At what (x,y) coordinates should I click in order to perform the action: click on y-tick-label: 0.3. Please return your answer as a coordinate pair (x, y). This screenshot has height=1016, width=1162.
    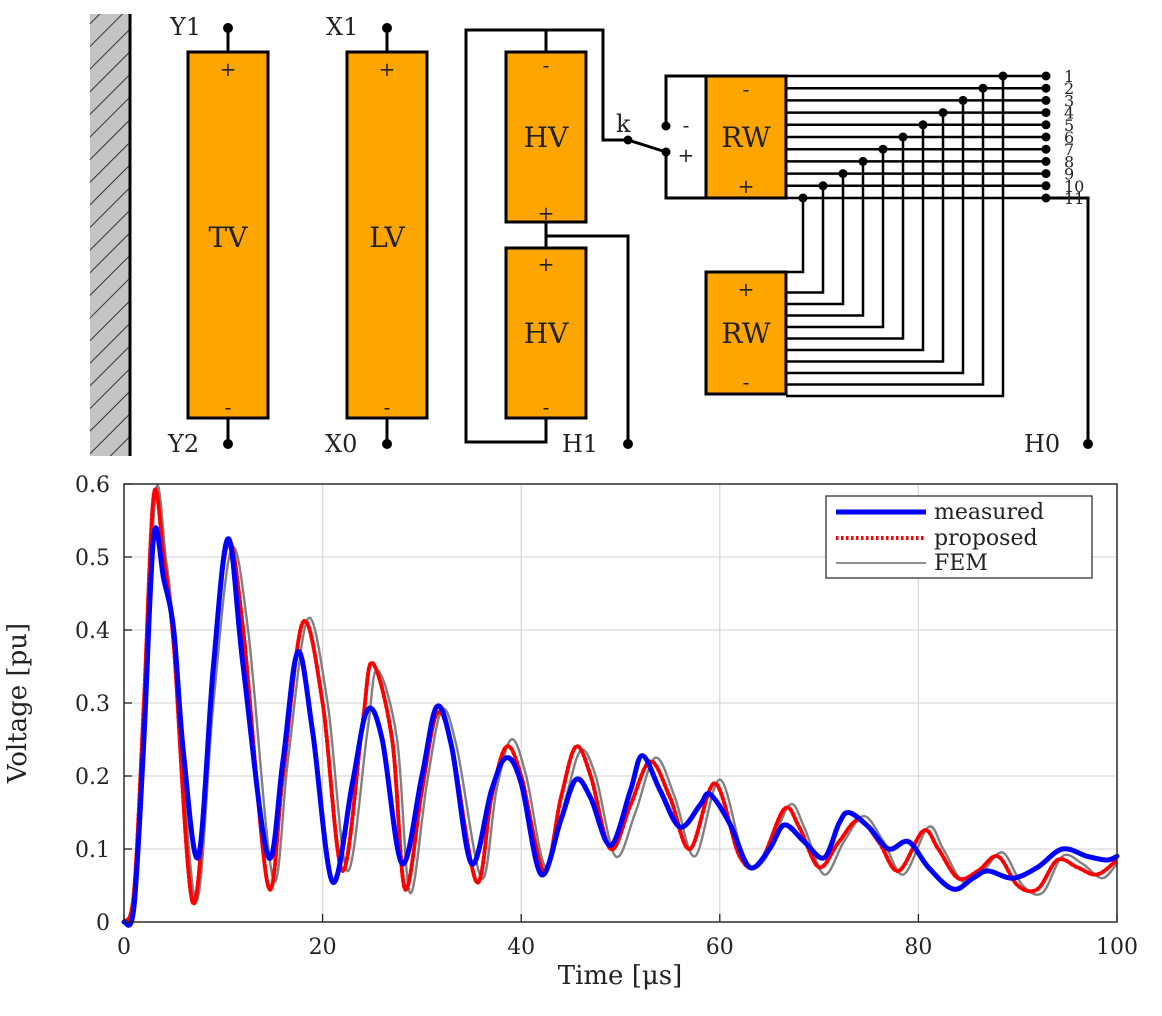
    Looking at the image, I should click on (92, 704).